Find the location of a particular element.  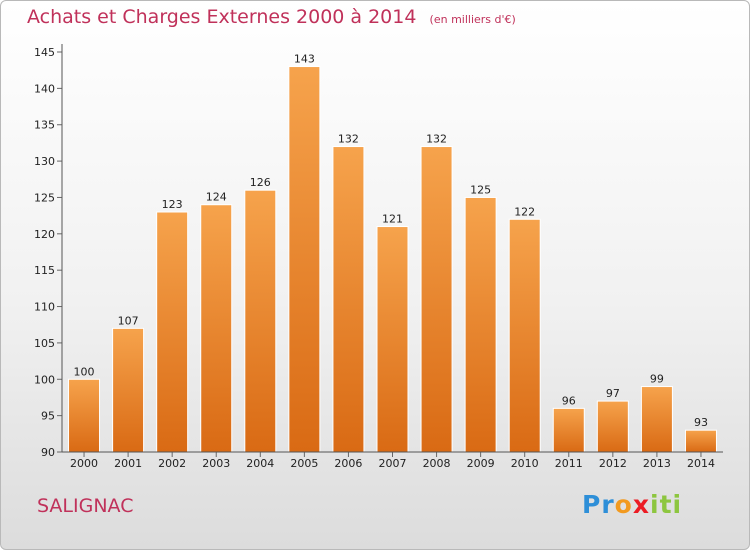

x-tick-label: 2003 is located at coordinates (216, 463).